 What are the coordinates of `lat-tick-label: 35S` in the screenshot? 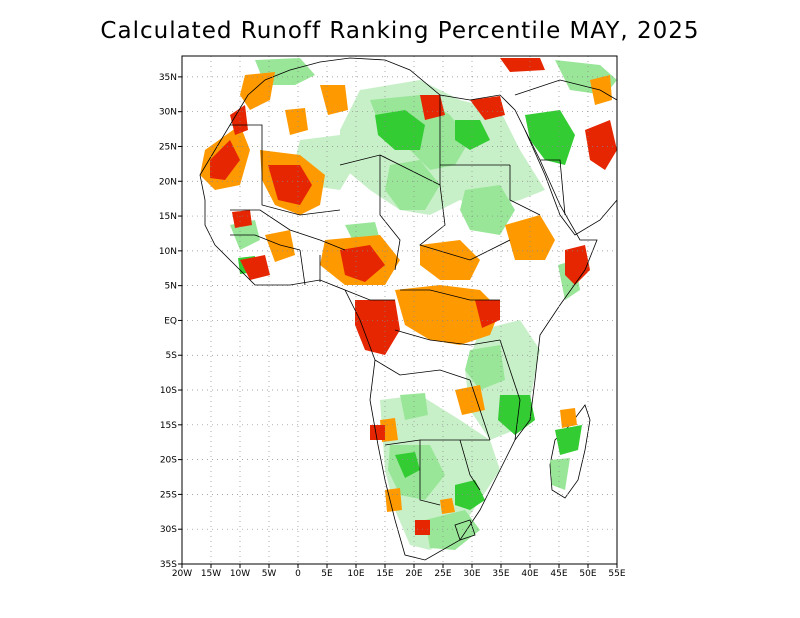 It's located at (168, 565).